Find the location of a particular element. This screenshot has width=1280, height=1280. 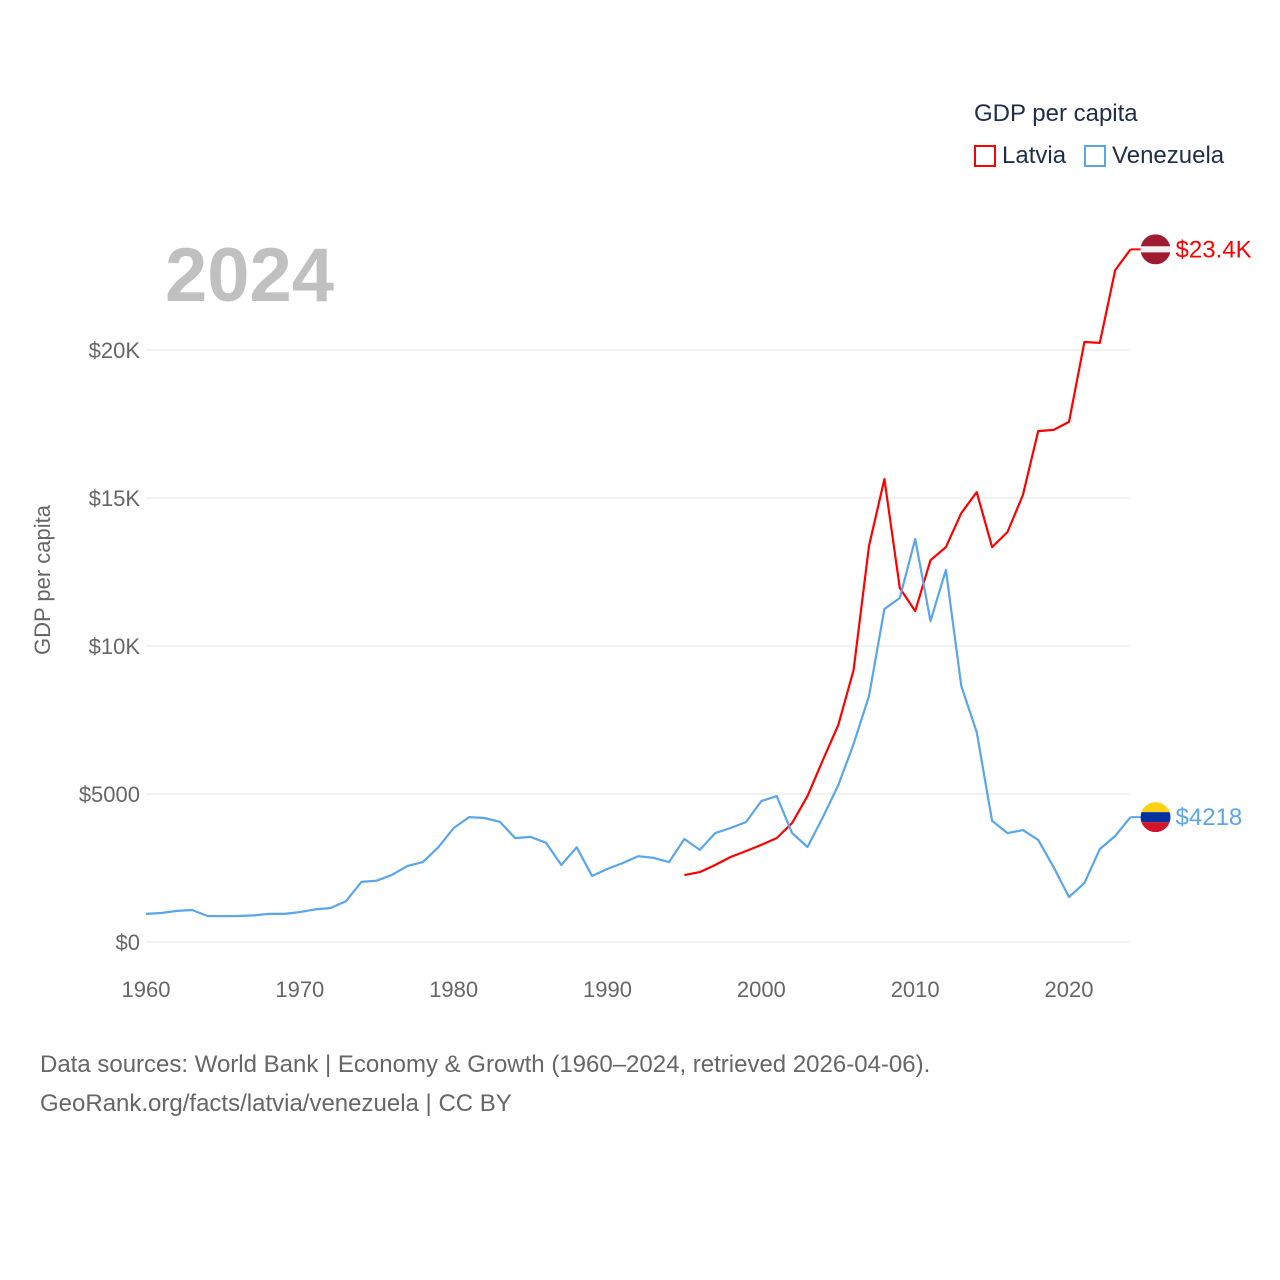

legend: Latvia Venezuela is located at coordinates (1099, 156).